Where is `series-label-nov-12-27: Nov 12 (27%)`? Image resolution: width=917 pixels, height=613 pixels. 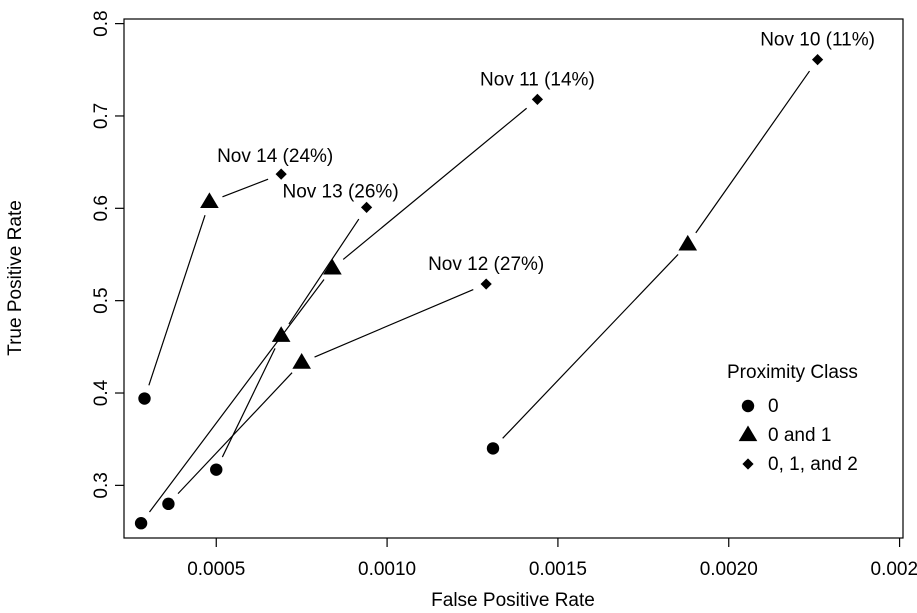
series-label-nov-12-27: Nov 12 (27%) is located at coordinates (486, 264).